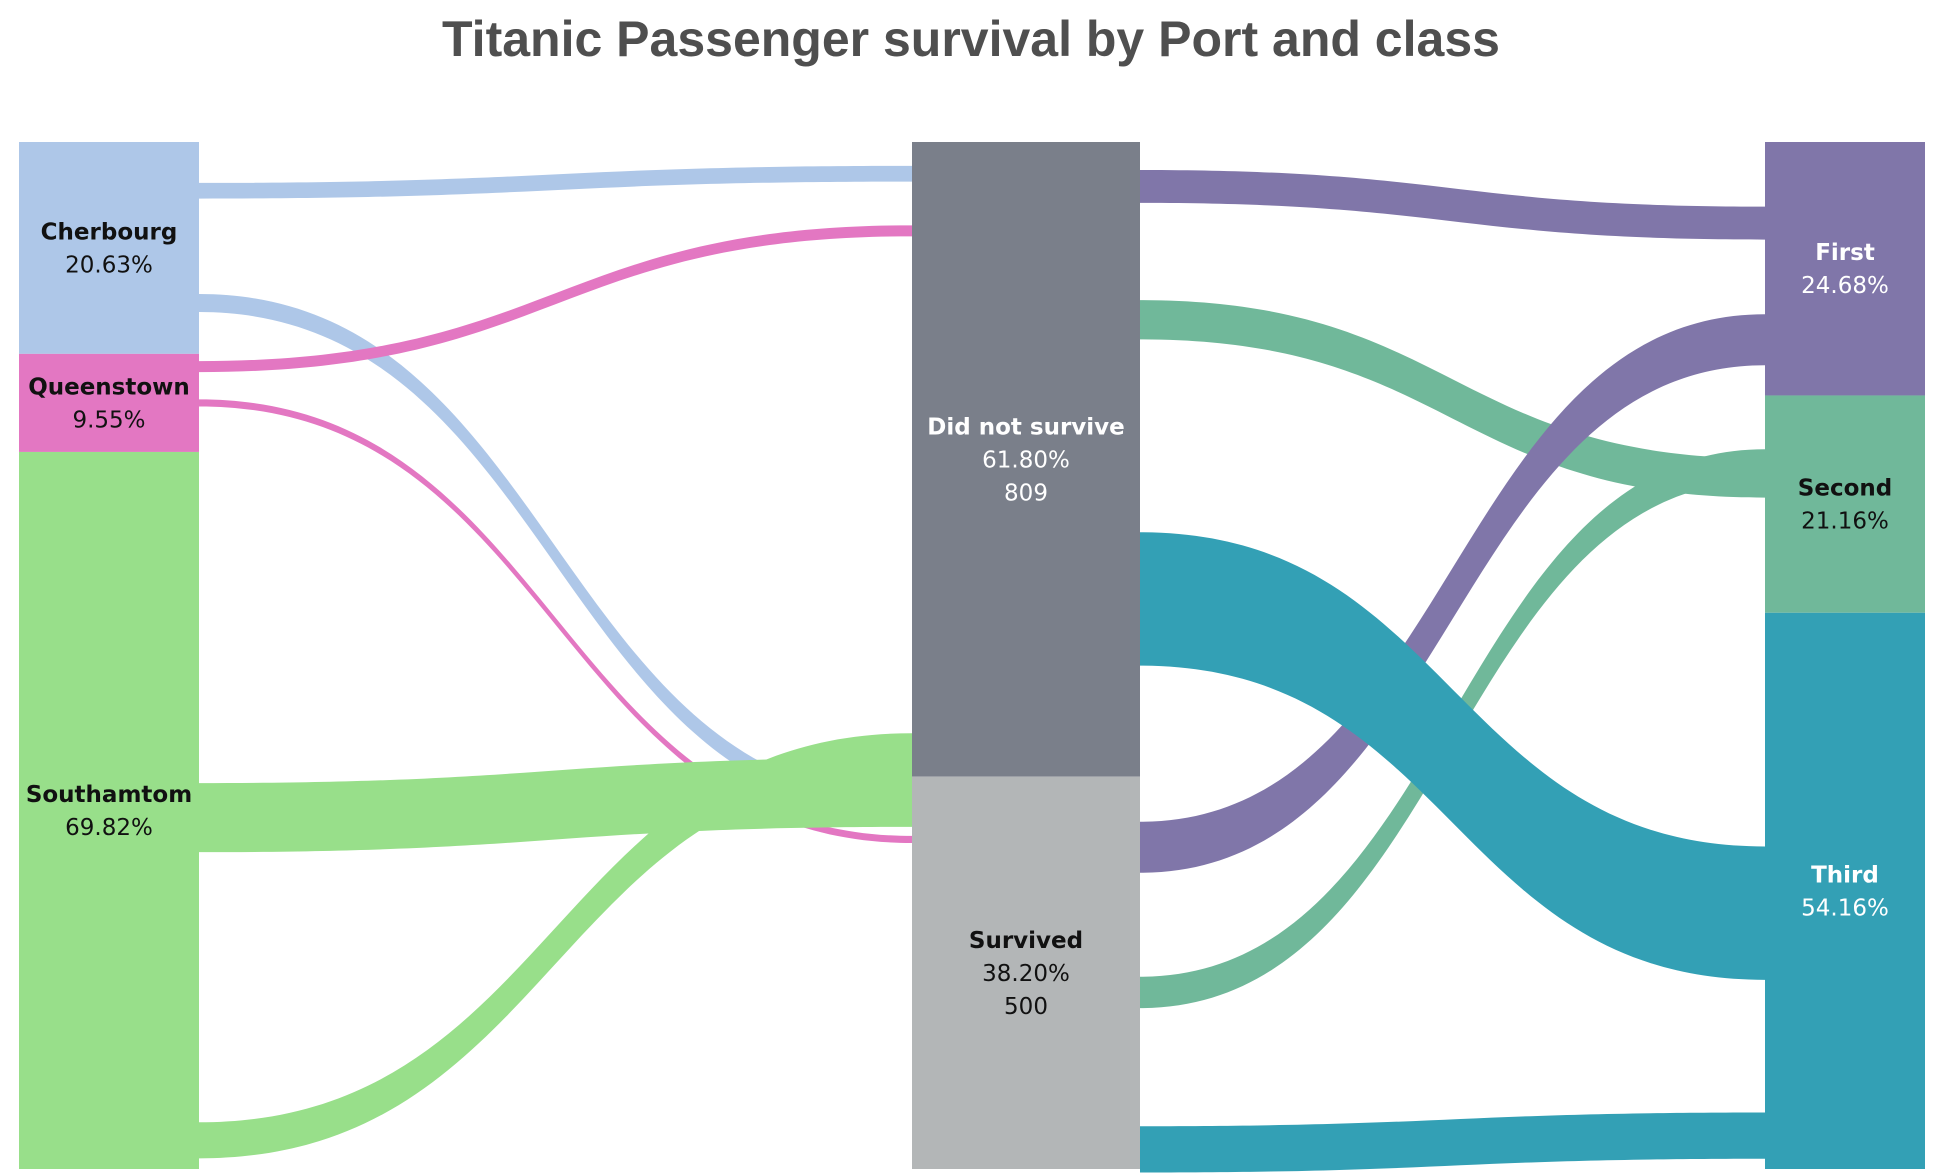  I want to click on node-third, so click(1845, 890).